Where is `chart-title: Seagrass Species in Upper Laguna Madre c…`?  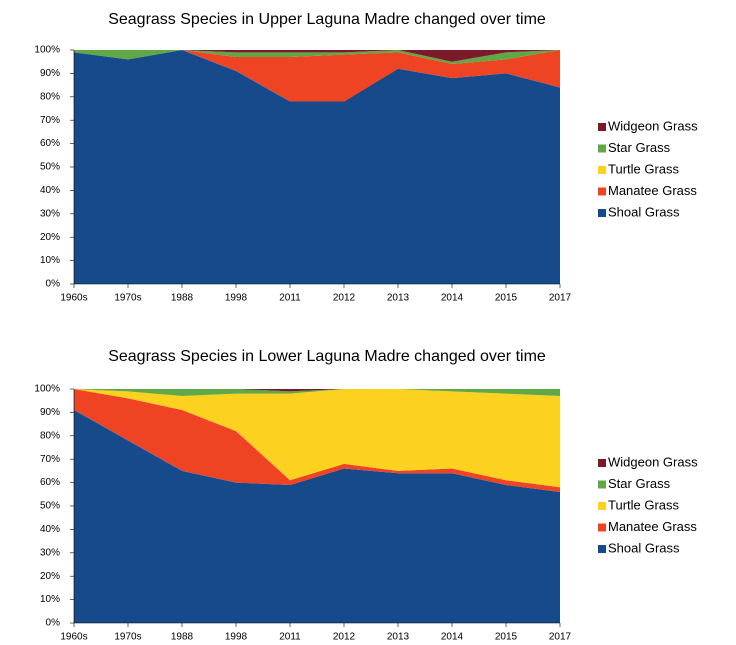 chart-title: Seagrass Species in Upper Laguna Madre c… is located at coordinates (327, 19).